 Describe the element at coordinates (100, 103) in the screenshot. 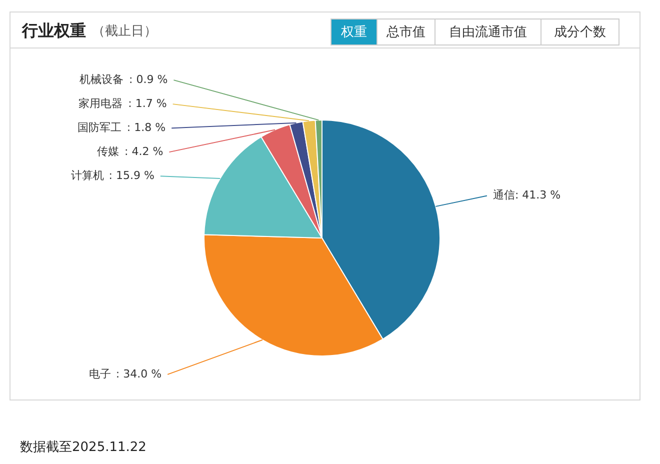

I see `slice-label: 家用电器` at that location.